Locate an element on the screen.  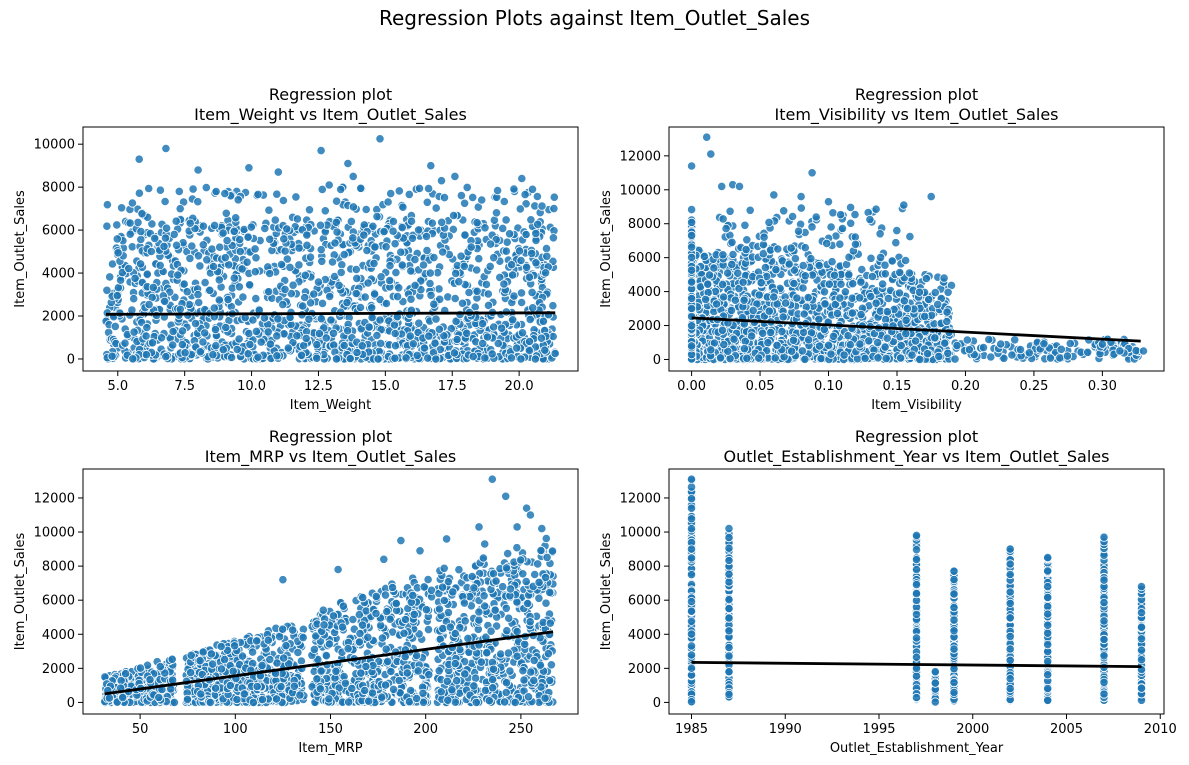
x-axis-label: Item_Visibility is located at coordinates (916, 405).